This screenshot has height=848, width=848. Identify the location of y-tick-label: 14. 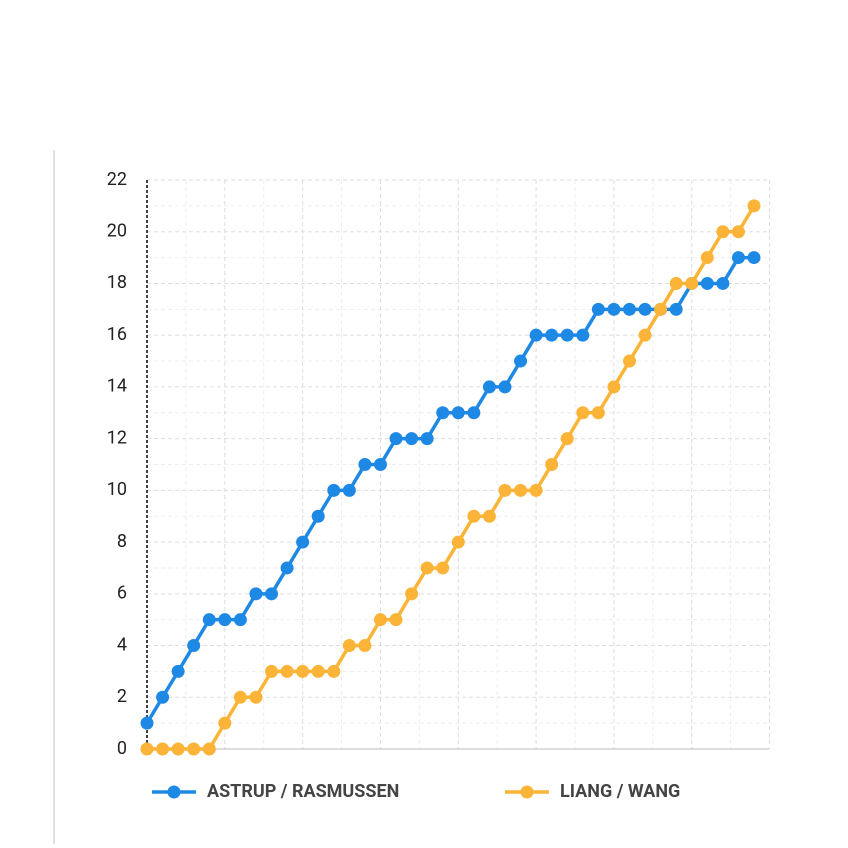
(117, 386).